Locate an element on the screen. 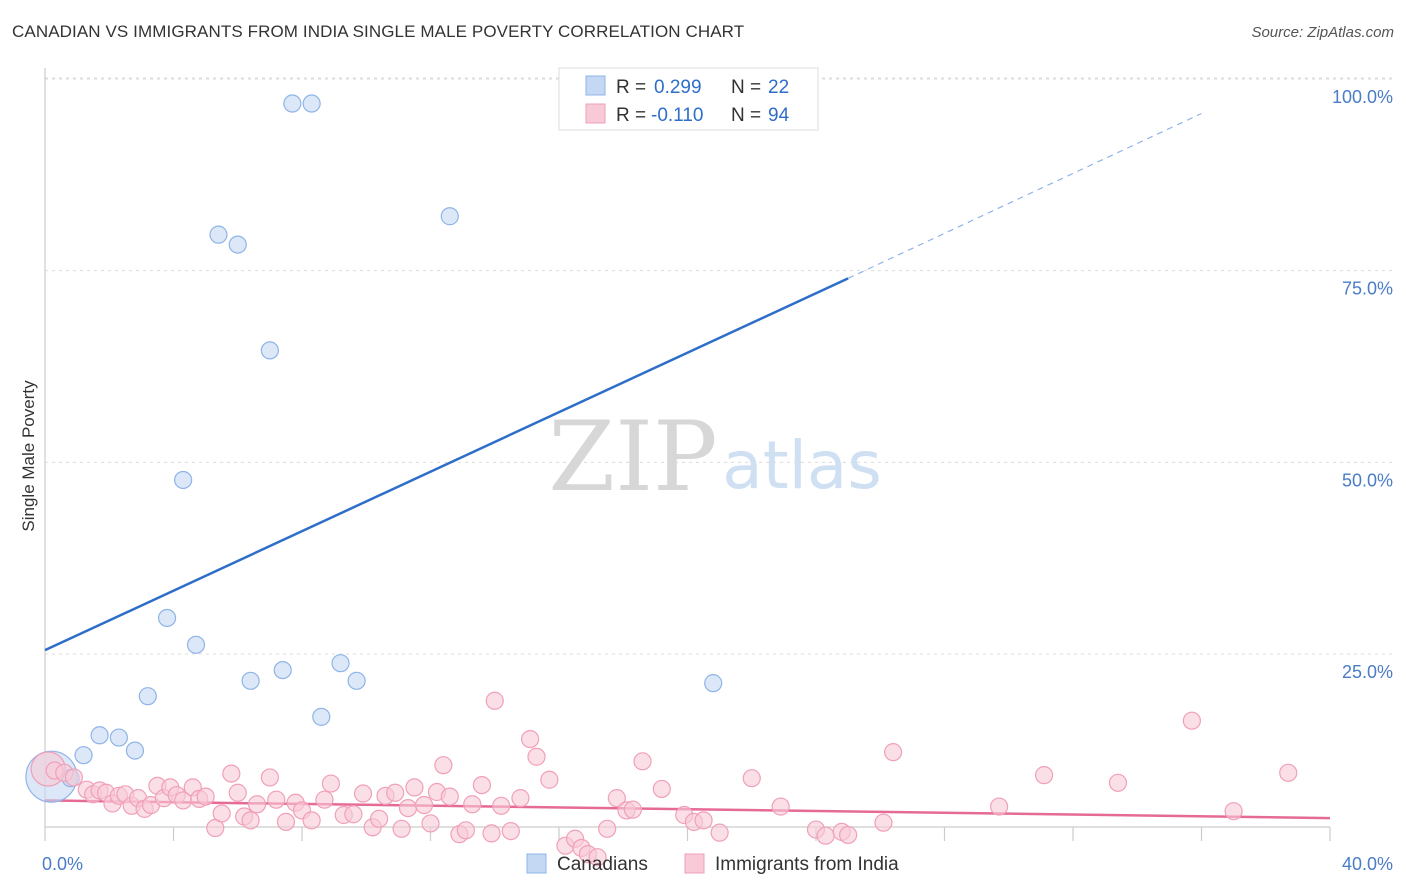 Image resolution: width=1406 pixels, height=892 pixels. watermark-atlas: atlas is located at coordinates (802, 465).